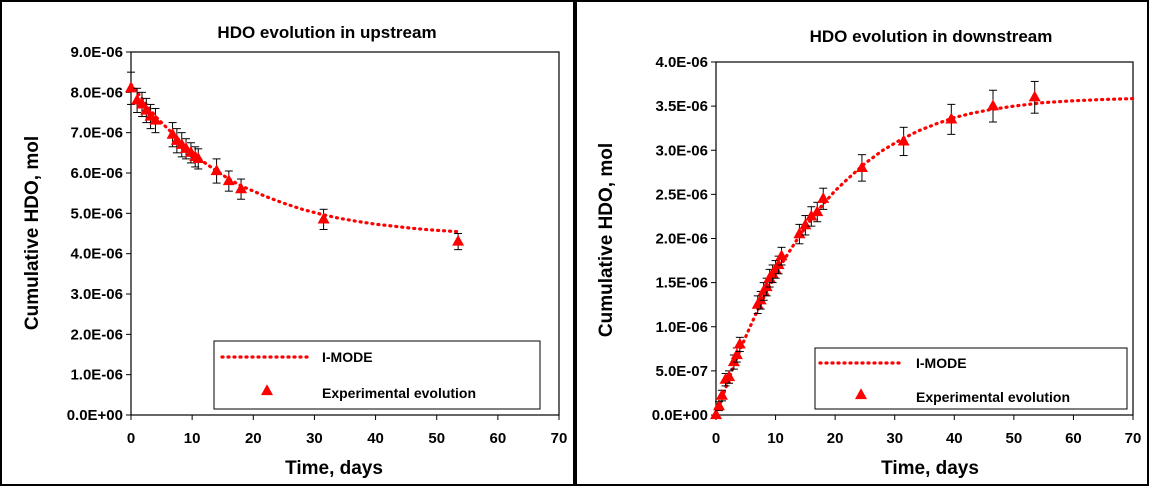 This screenshot has height=492, width=1149. I want to click on y-tick-label: 8.0E-06, so click(96, 92).